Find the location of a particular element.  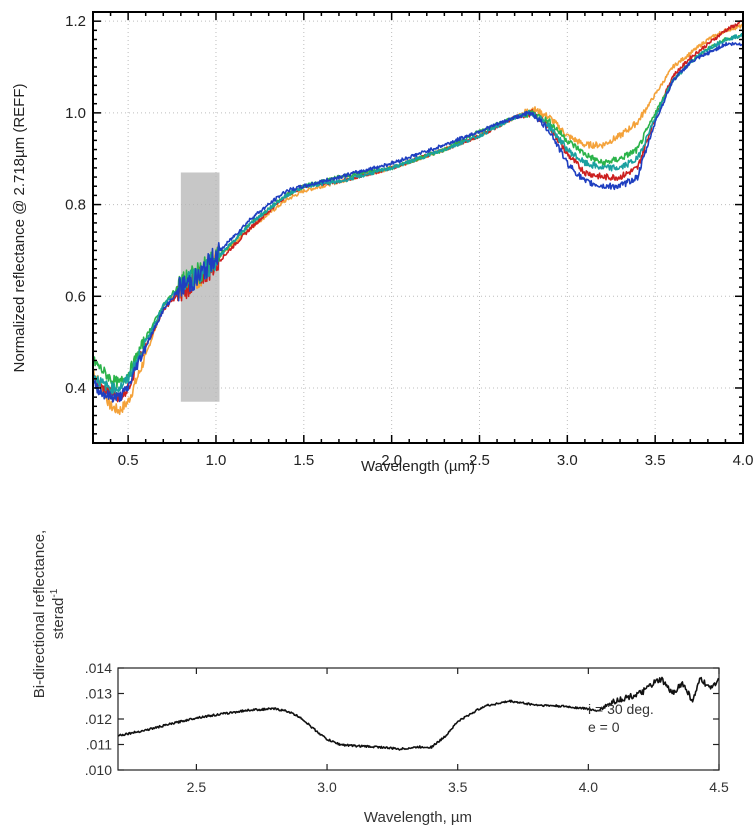

top-y-tick-labels: 0.4 0.6 0.8 1.0 1.2 is located at coordinates (75, 205).